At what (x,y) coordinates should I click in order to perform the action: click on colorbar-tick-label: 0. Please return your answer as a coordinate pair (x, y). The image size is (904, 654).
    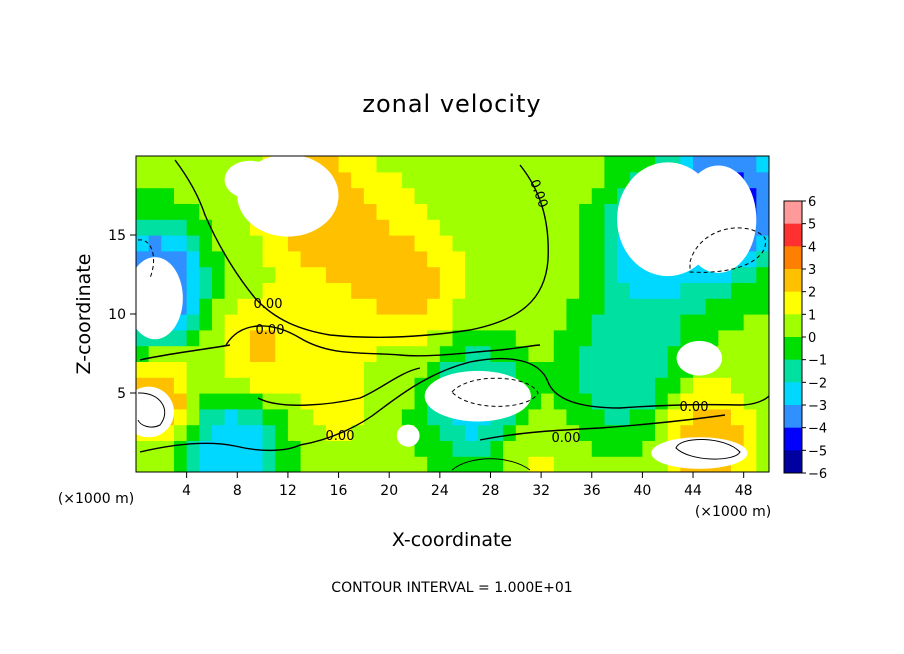
    Looking at the image, I should click on (812, 338).